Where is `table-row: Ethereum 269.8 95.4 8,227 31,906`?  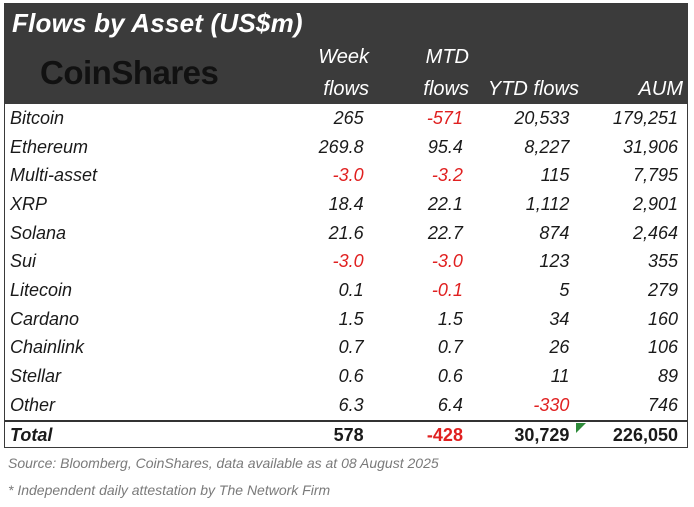 table-row: Ethereum 269.8 95.4 8,227 31,906 is located at coordinates (346, 147).